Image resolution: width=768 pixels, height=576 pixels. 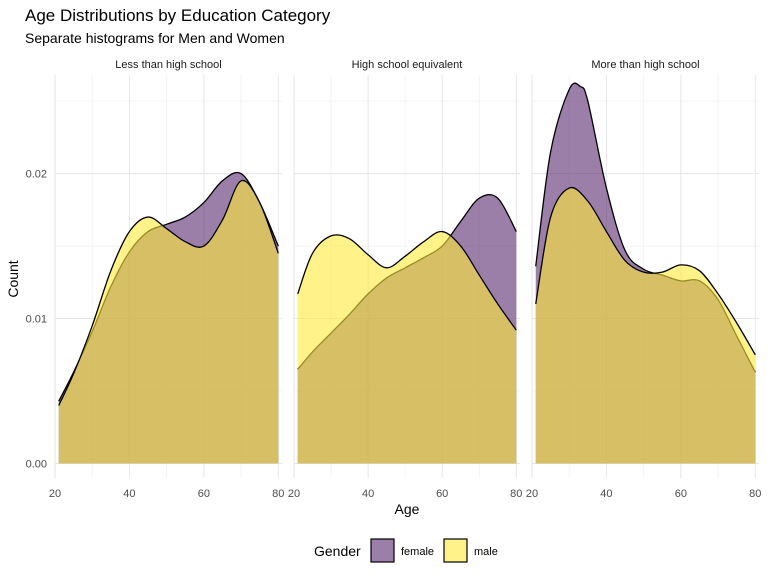 I want to click on y-tick-label: 0.02, so click(x=36, y=175).